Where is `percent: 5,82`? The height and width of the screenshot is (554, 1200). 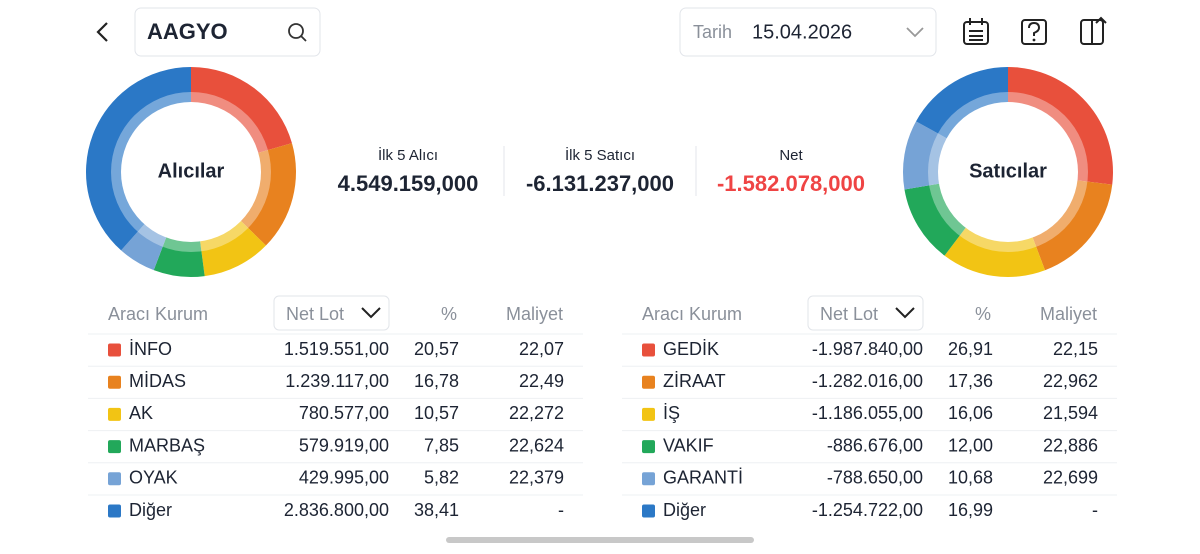 percent: 5,82 is located at coordinates (441, 478).